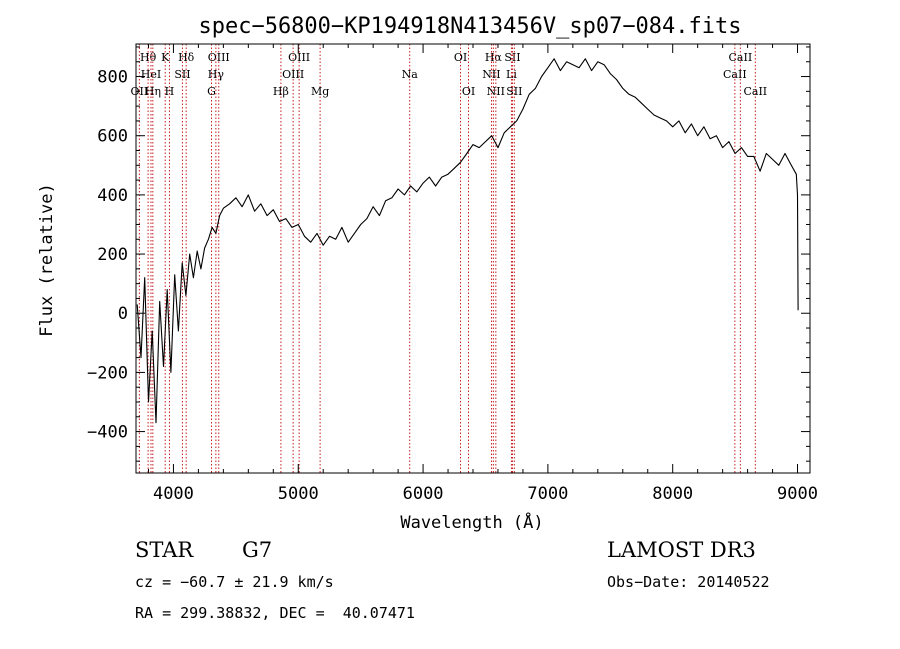  Describe the element at coordinates (547, 494) in the screenshot. I see `x-tick-label: 7000` at that location.